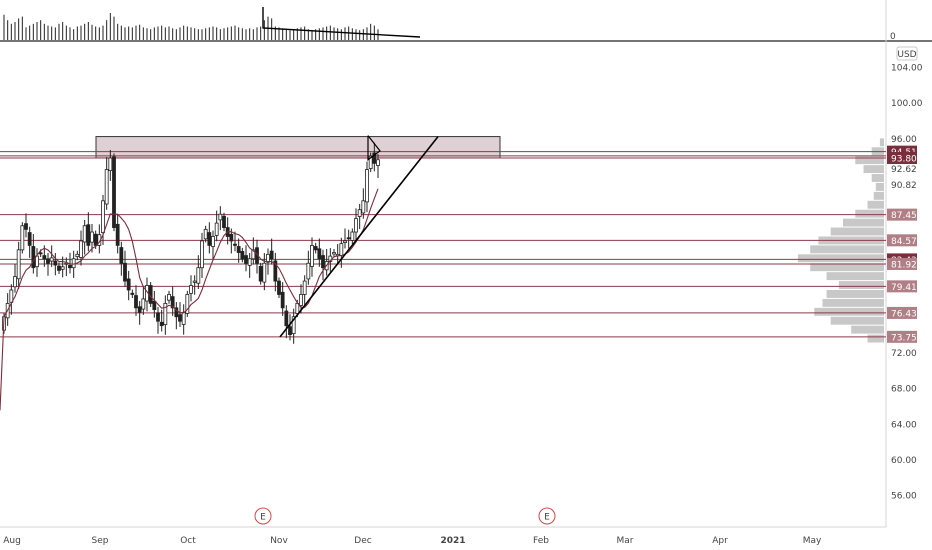 The image size is (932, 550). I want to click on price-tick-label: 90.82, so click(904, 186).